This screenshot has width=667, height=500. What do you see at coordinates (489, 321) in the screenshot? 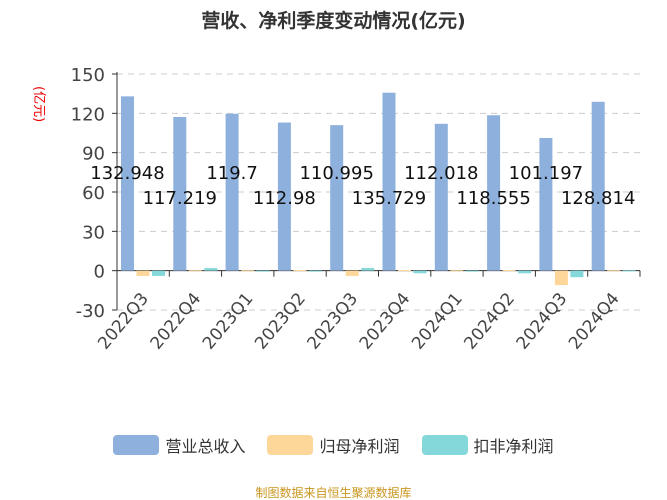
I see `x-tick-label: 2024Q2` at bounding box center [489, 321].